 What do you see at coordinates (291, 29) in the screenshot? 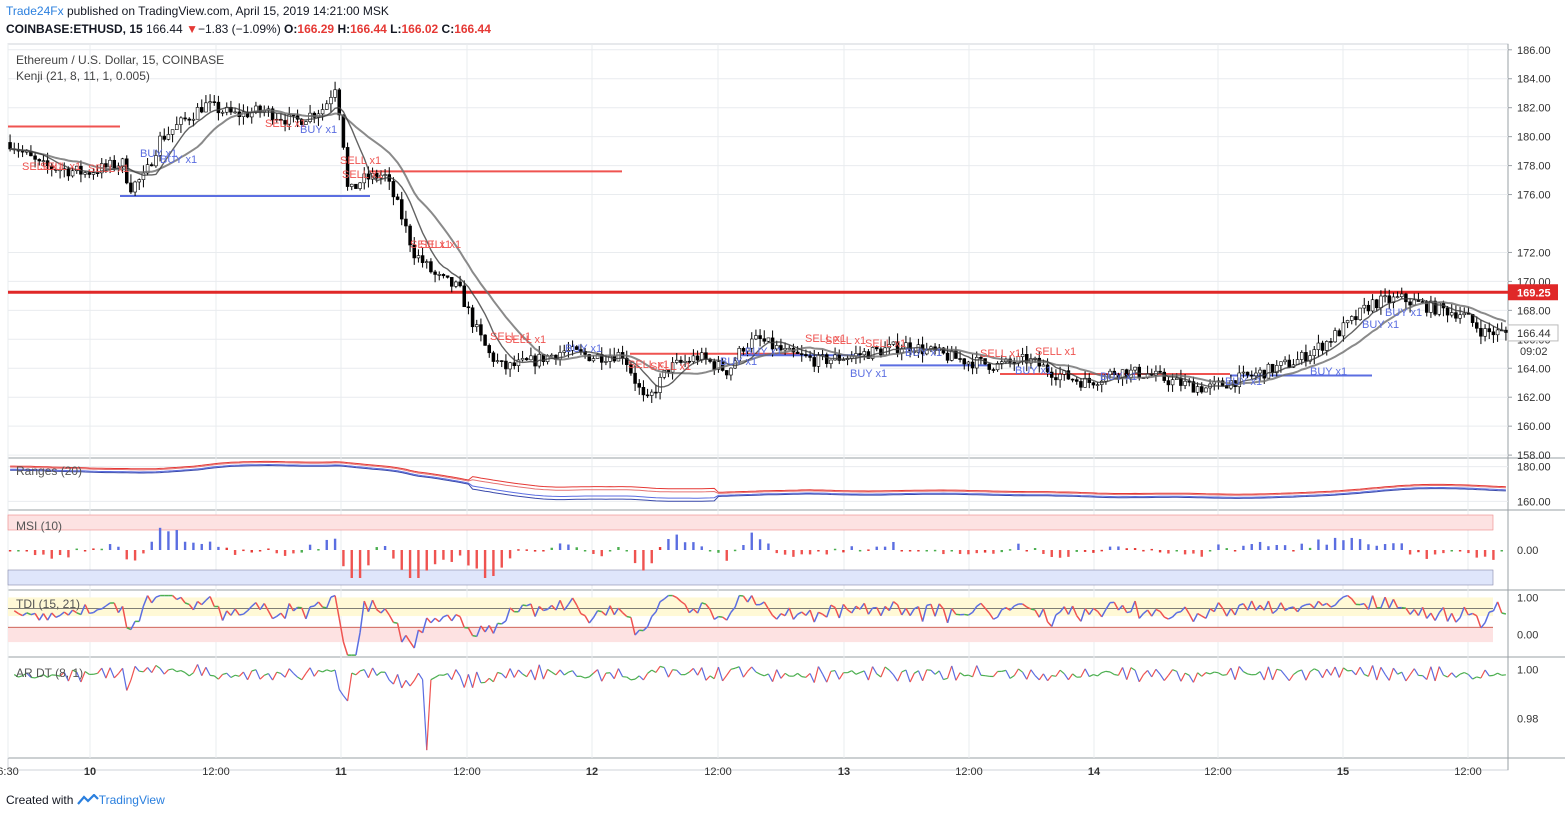
I see `open-label: O:` at bounding box center [291, 29].